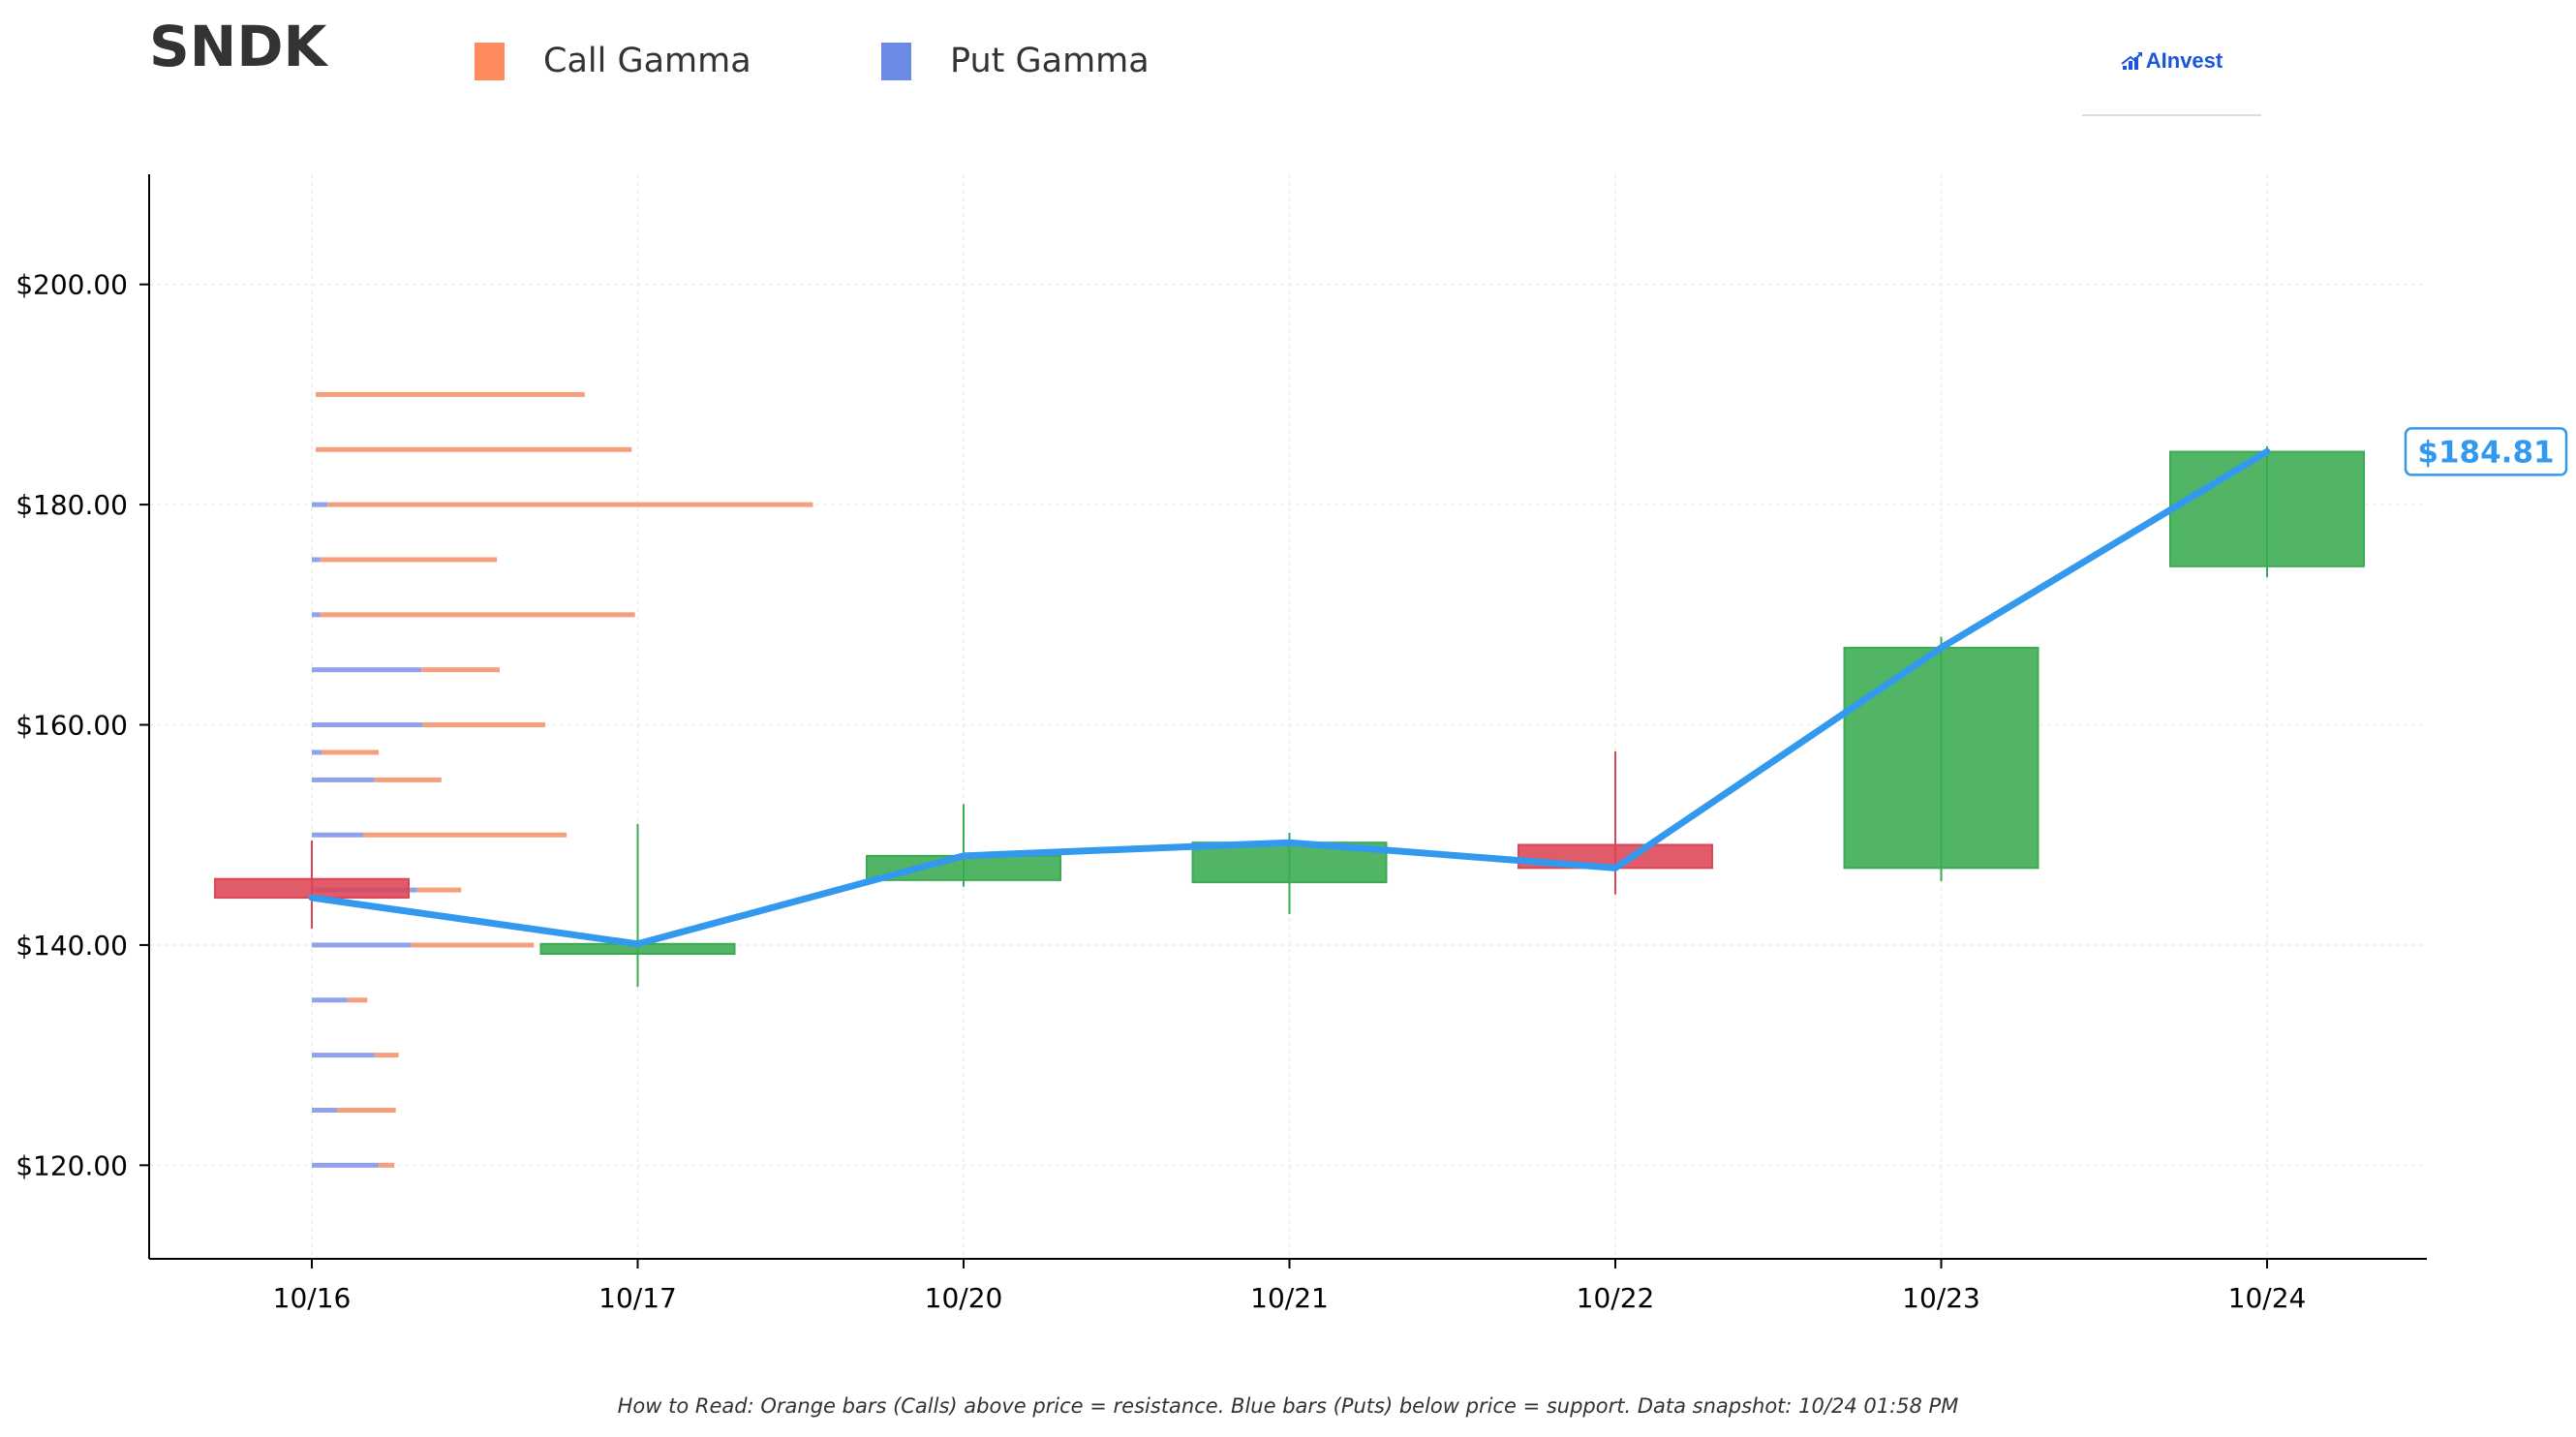 This screenshot has width=2576, height=1437. I want to click on x-tick-label: 10/21, so click(1289, 1298).